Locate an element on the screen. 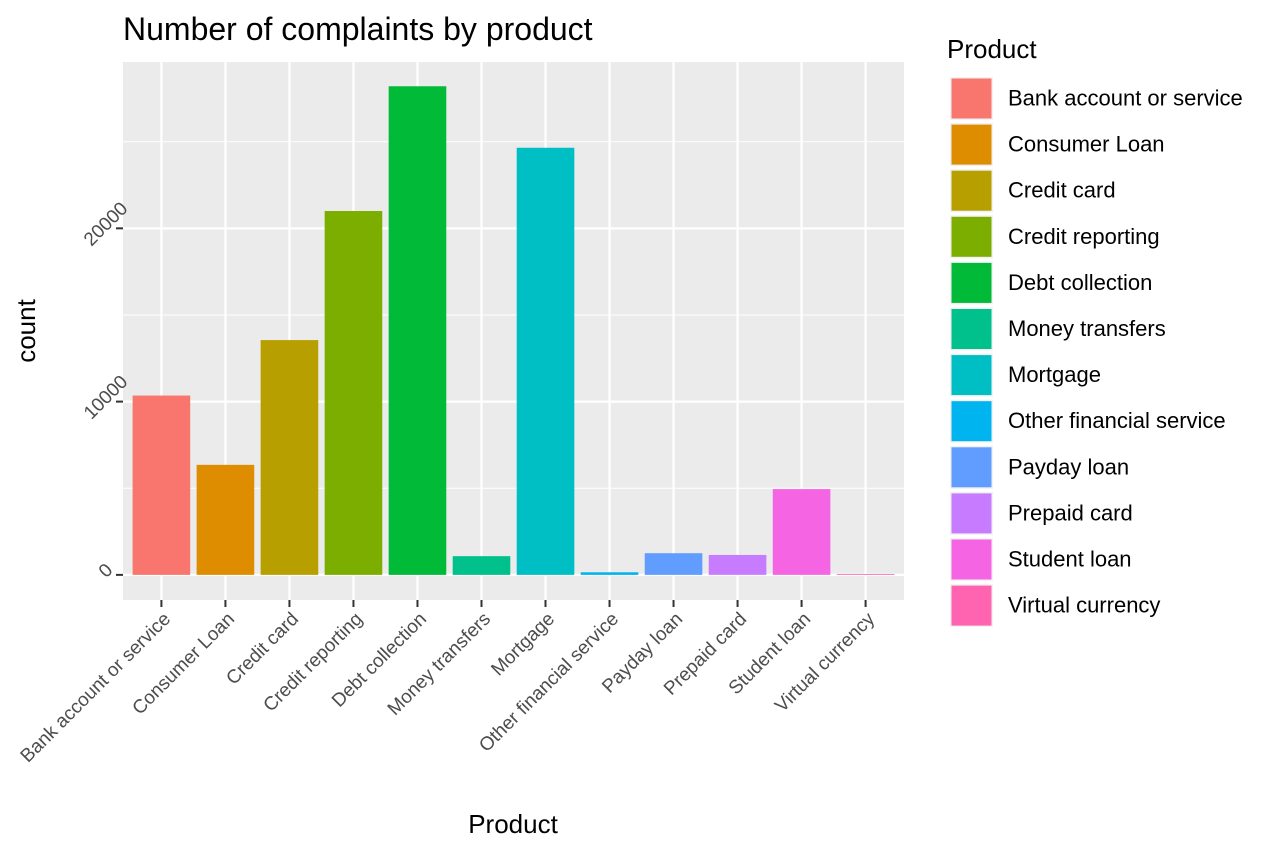  legend-label: Credit reporting is located at coordinates (1084, 236).